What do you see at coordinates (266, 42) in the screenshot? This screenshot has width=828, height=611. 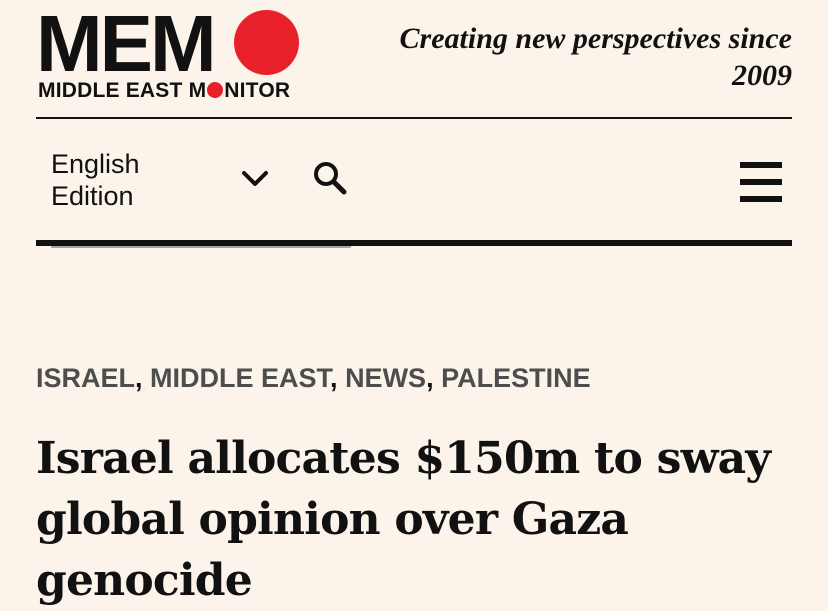 I see `logo-red-dot` at bounding box center [266, 42].